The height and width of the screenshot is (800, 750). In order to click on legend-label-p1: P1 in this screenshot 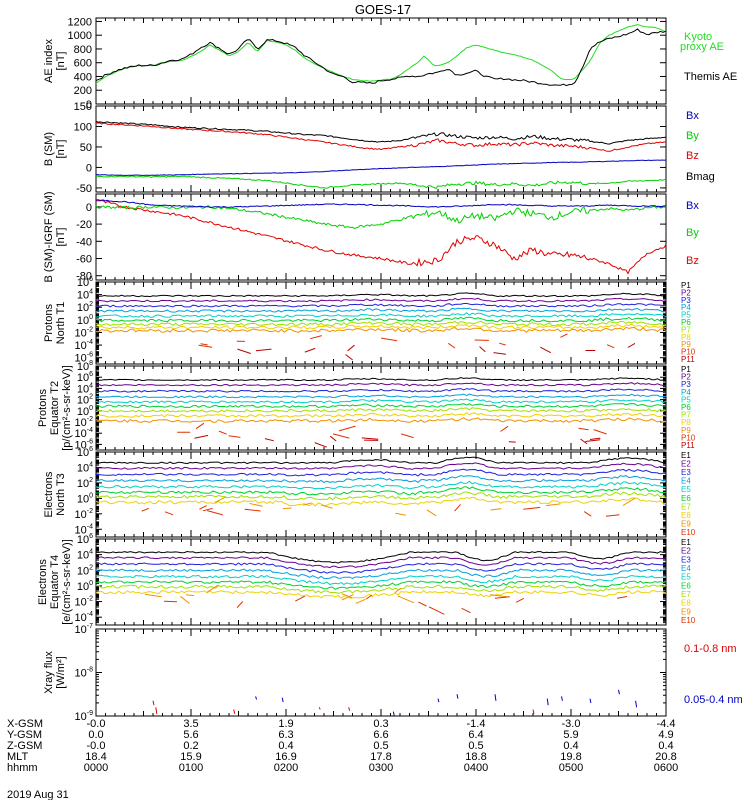, I will do `click(686, 285)`.